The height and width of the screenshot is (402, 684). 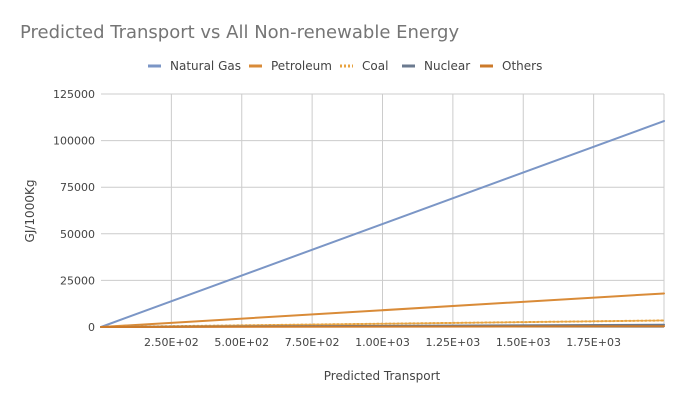 I want to click on y-axis-ticks: 0 25000 50000 75000 100000 125000, so click(x=74, y=211).